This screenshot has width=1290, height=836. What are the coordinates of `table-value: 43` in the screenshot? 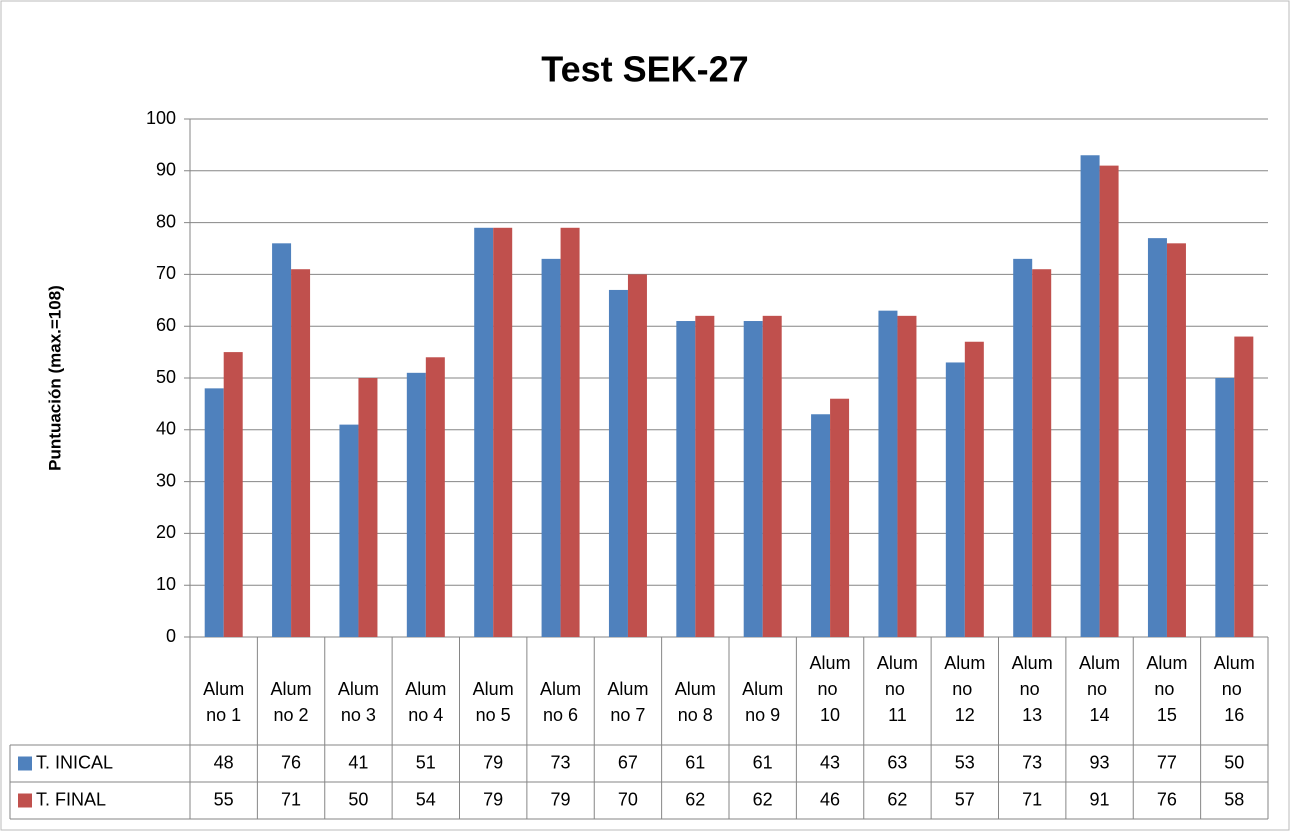 It's located at (830, 762).